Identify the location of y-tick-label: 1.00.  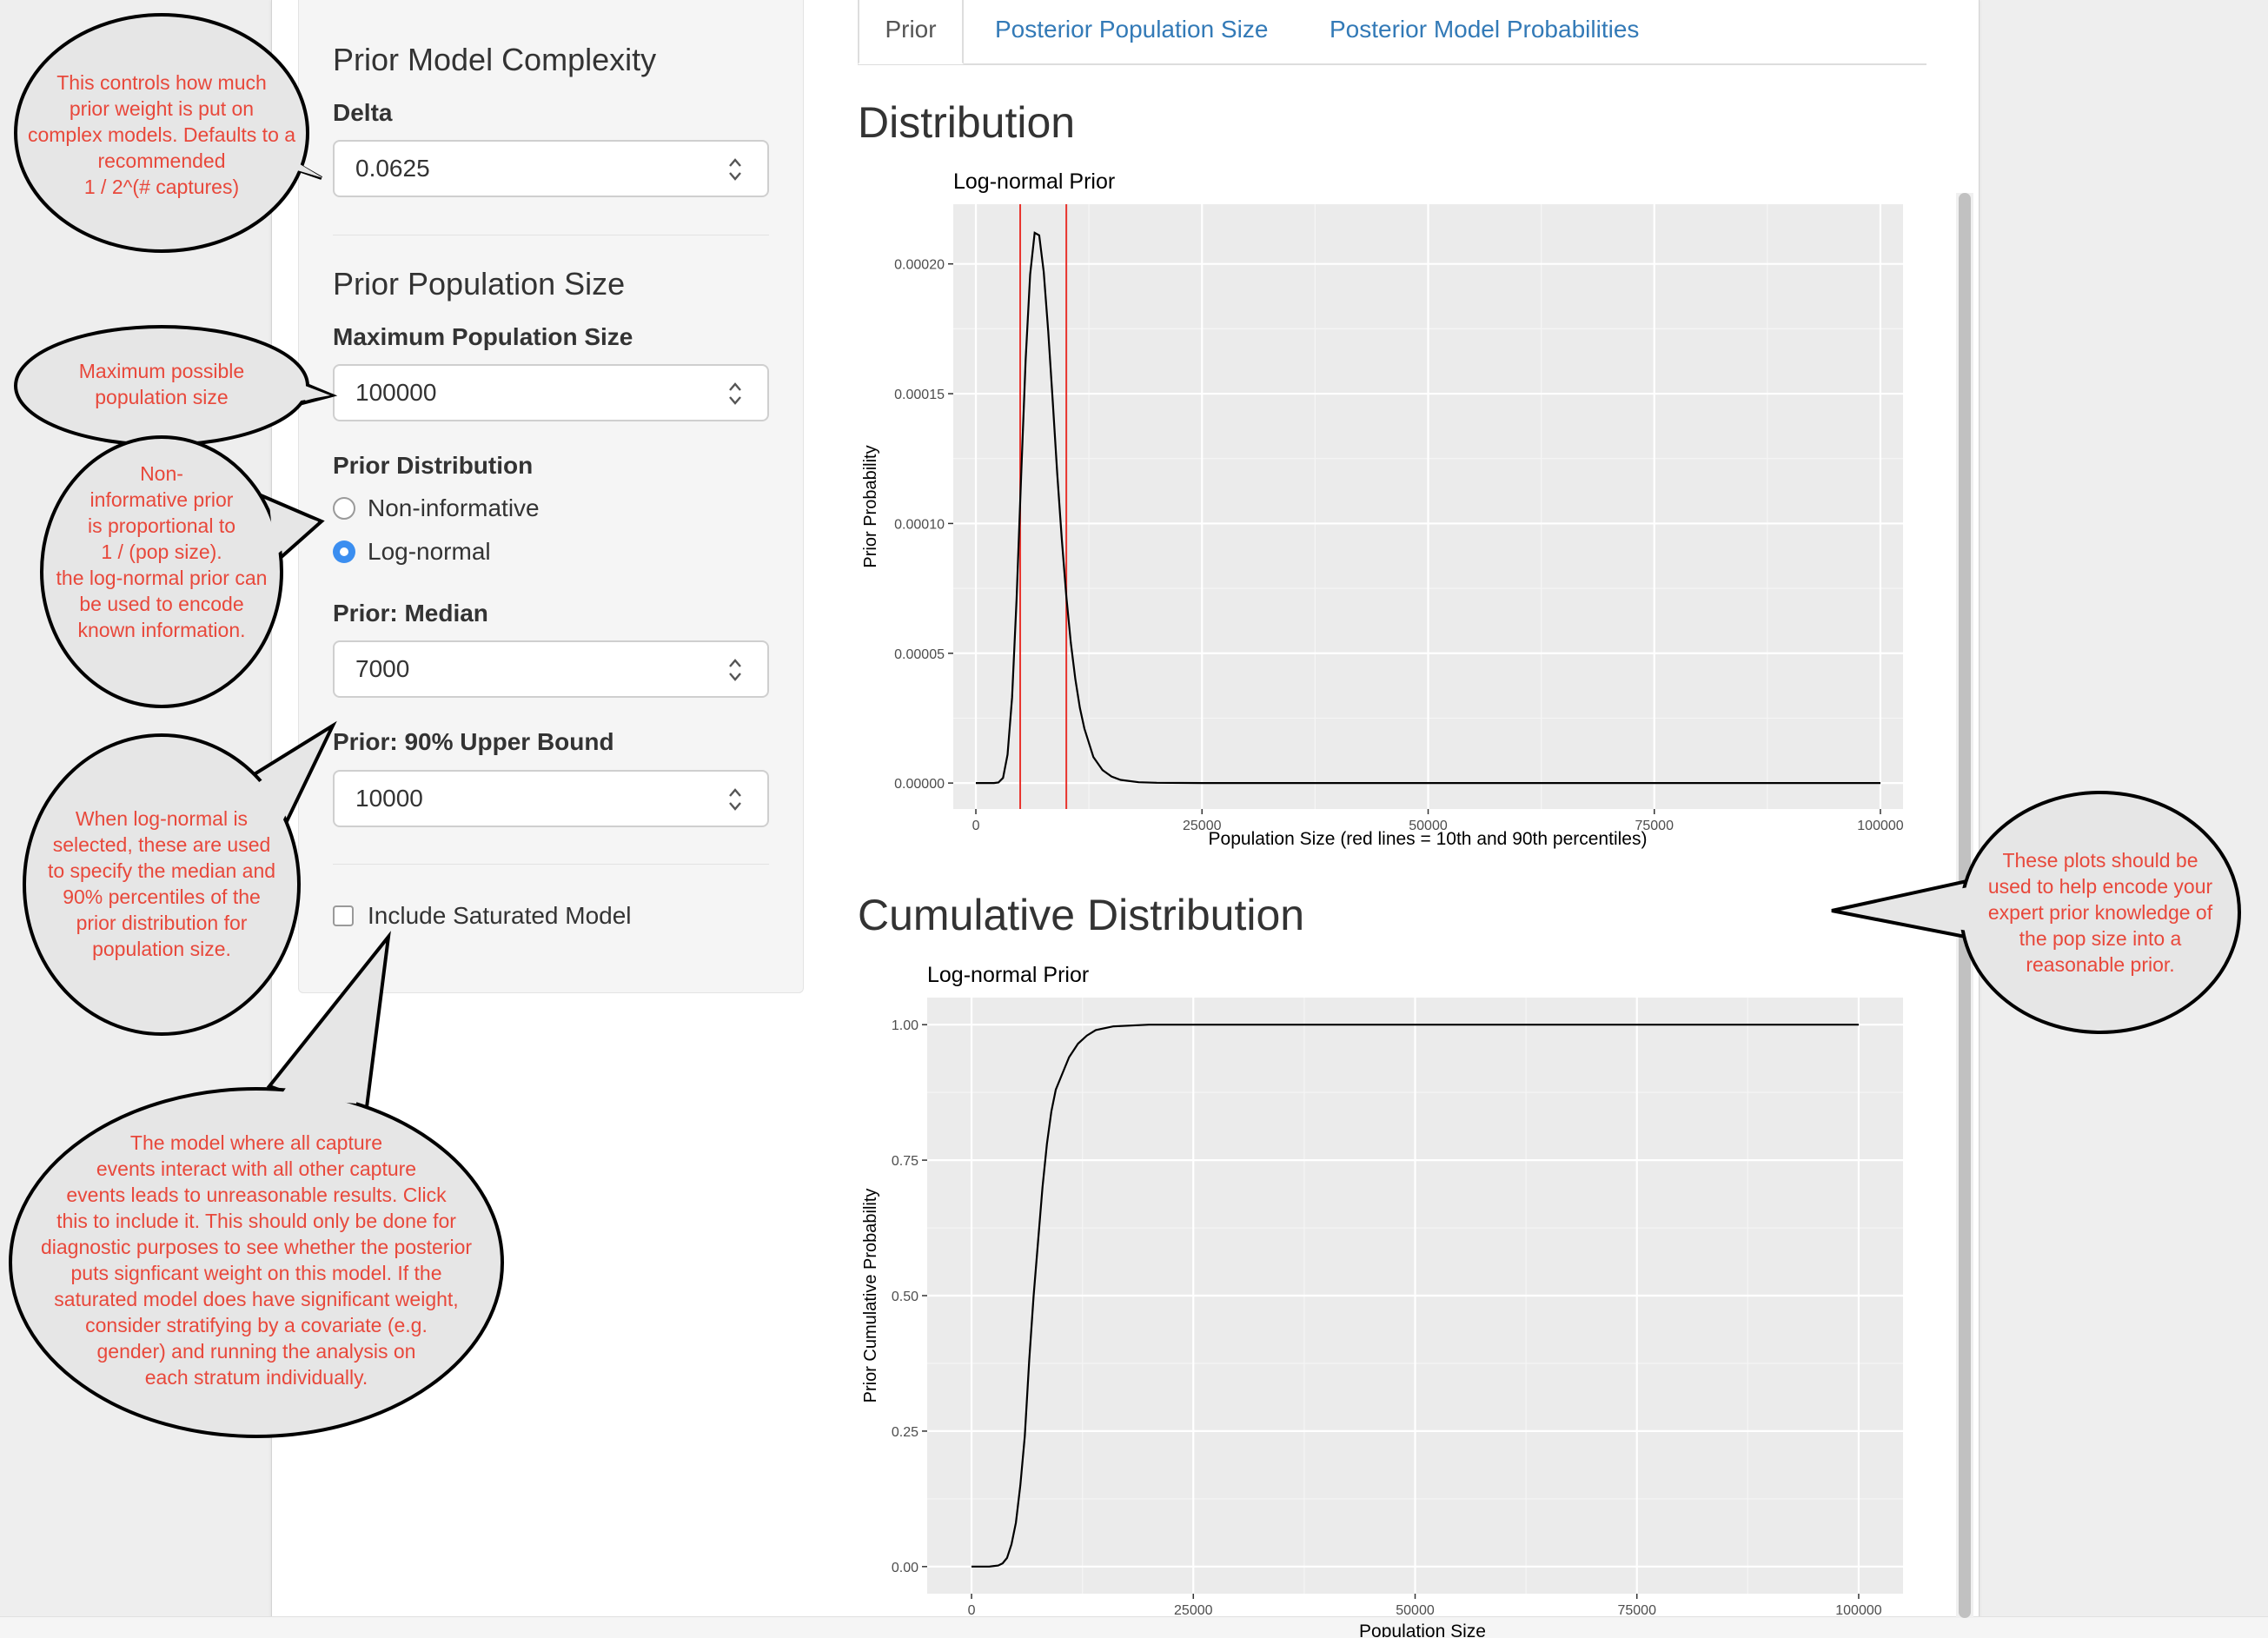
(905, 1025).